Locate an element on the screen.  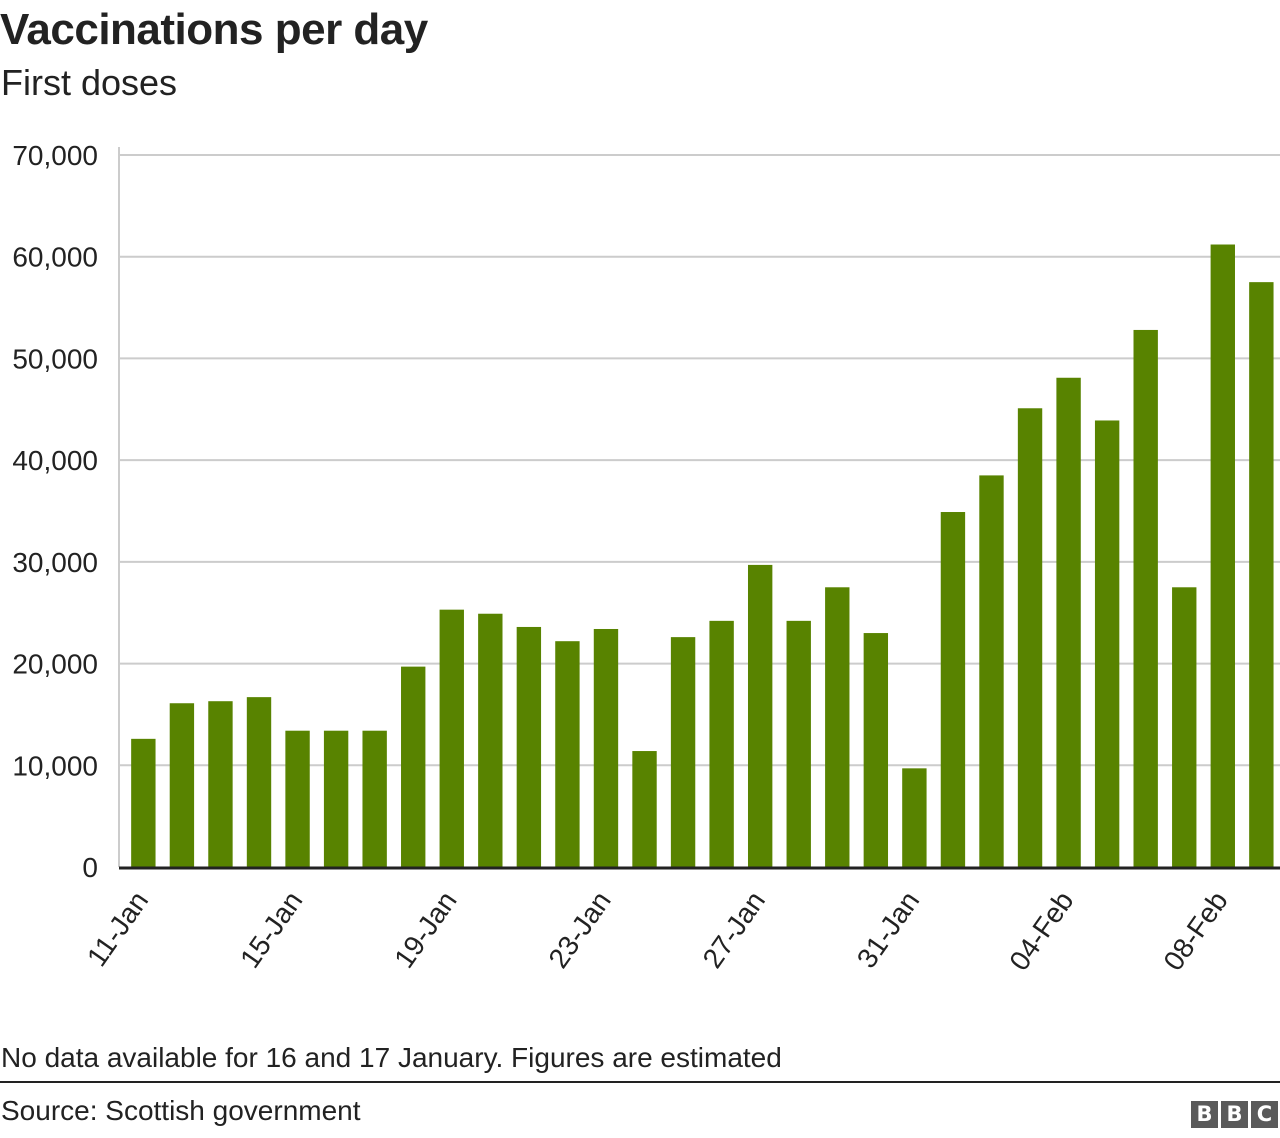
y-tick-label: 40,000 is located at coordinates (55, 460).